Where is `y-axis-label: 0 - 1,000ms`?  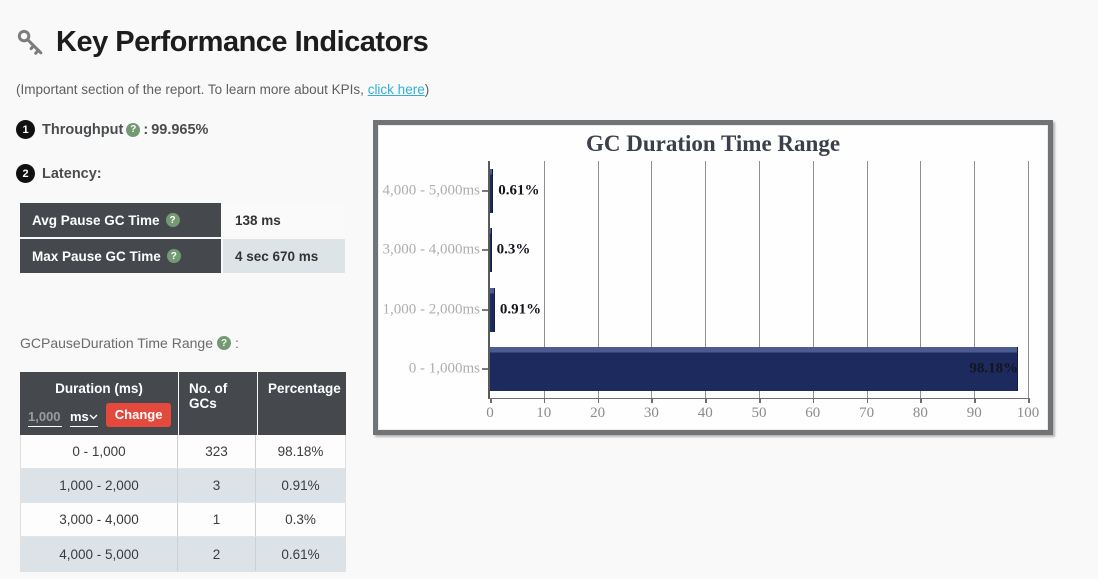
y-axis-label: 0 - 1,000ms is located at coordinates (444, 368).